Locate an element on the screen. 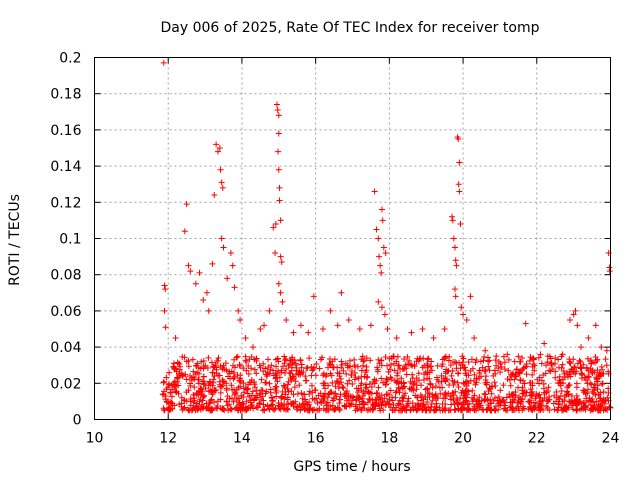 Image resolution: width=640 pixels, height=480 pixels. x-tick-label: 20 is located at coordinates (463, 439).